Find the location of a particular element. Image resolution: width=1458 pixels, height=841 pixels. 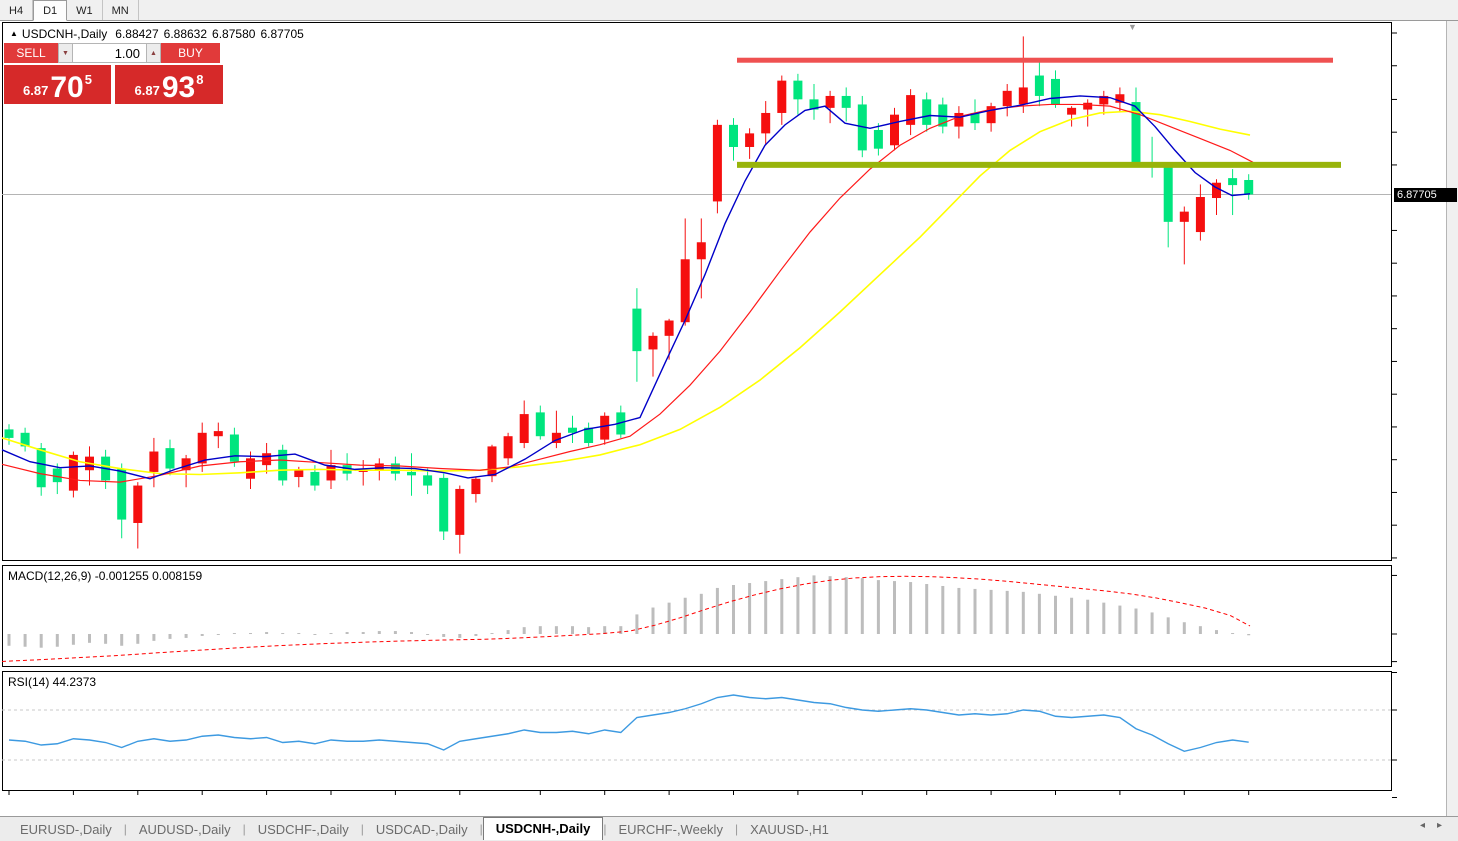

volume-increase-button: ▲ is located at coordinates (153, 53).